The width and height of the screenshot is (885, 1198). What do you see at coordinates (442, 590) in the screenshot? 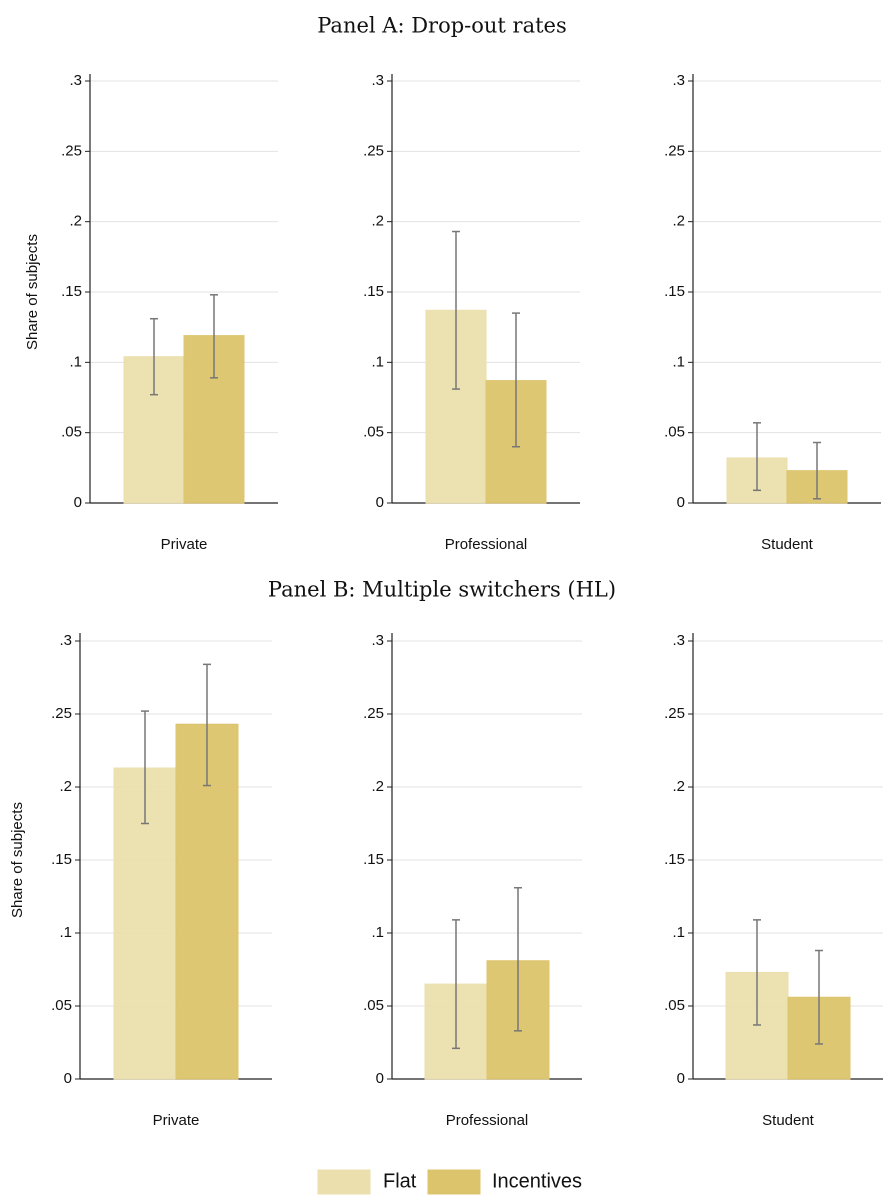
I see `panel-title: Panel B: Multiple switchers (HL)` at bounding box center [442, 590].